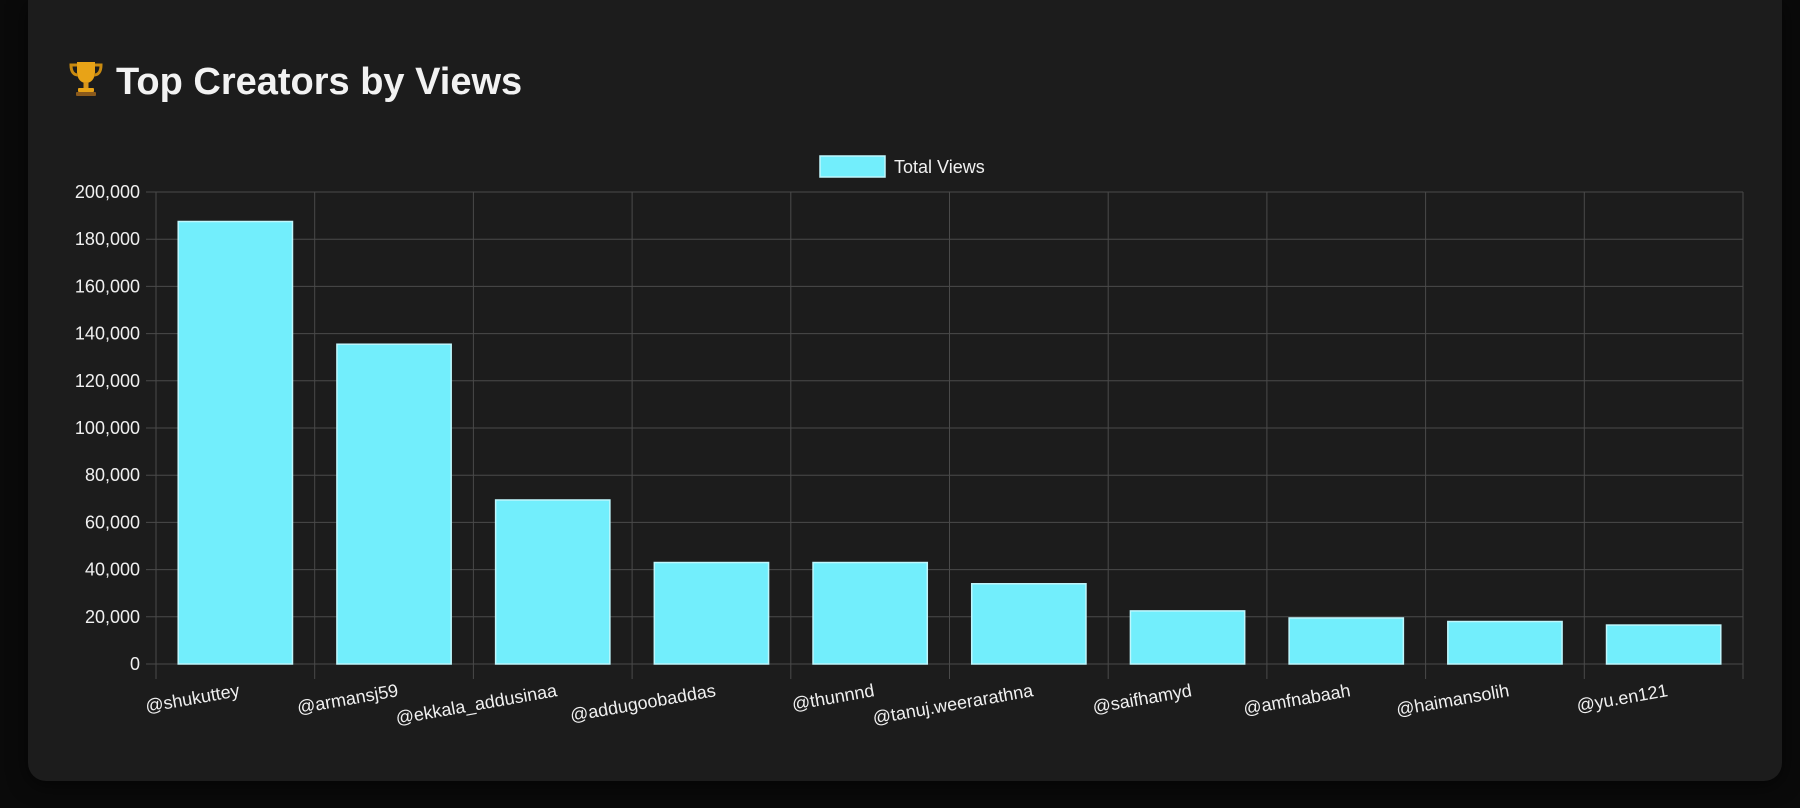  I want to click on y-tick-label: 180,000, so click(107, 239).